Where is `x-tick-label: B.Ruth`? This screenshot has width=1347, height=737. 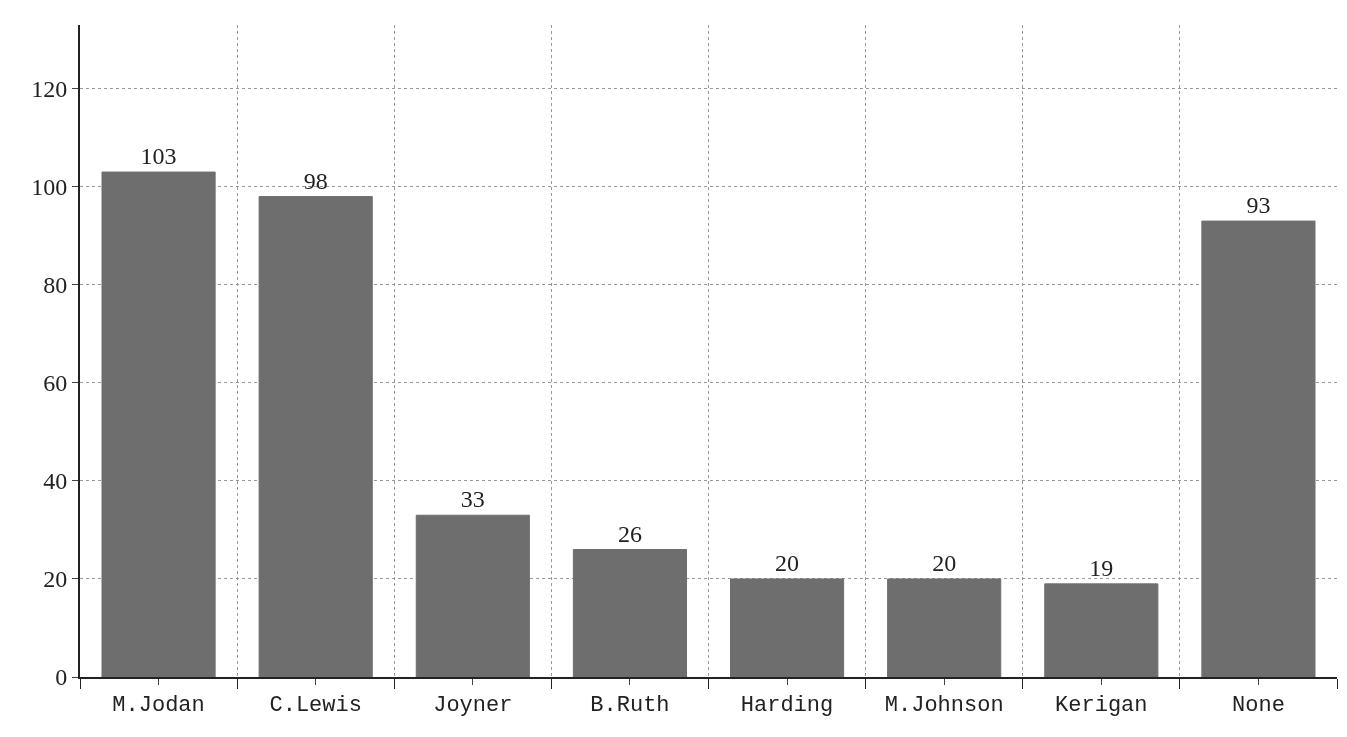
x-tick-label: B.Ruth is located at coordinates (630, 706).